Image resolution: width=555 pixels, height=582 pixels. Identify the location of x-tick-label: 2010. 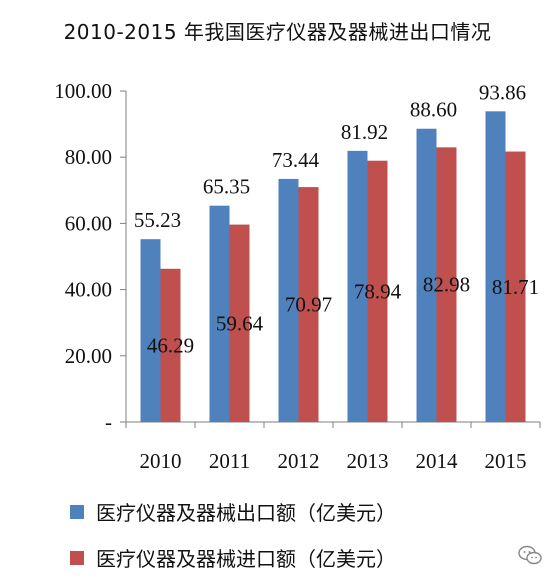
(161, 461).